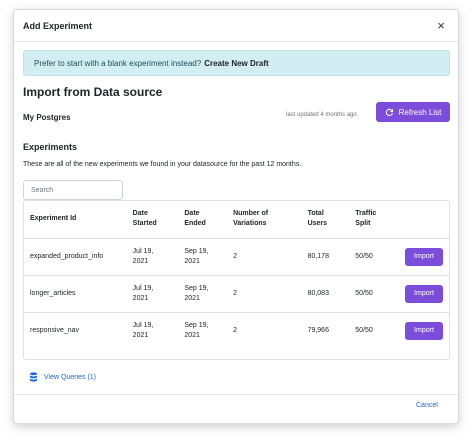 The image size is (474, 439). What do you see at coordinates (321, 115) in the screenshot?
I see `last-updated-text: last updated 4 months ago` at bounding box center [321, 115].